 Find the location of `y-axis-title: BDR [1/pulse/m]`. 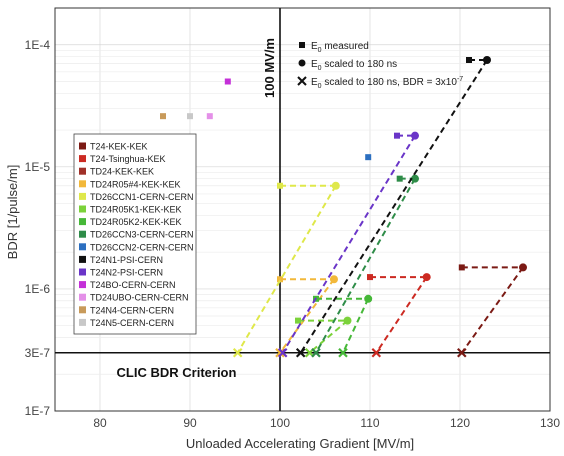

y-axis-title: BDR [1/pulse/m] is located at coordinates (12, 212).